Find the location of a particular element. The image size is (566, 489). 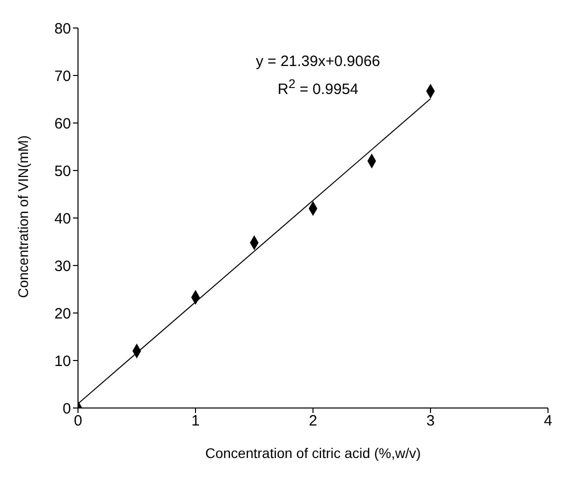

y-tick-label: 80 is located at coordinates (62, 29).